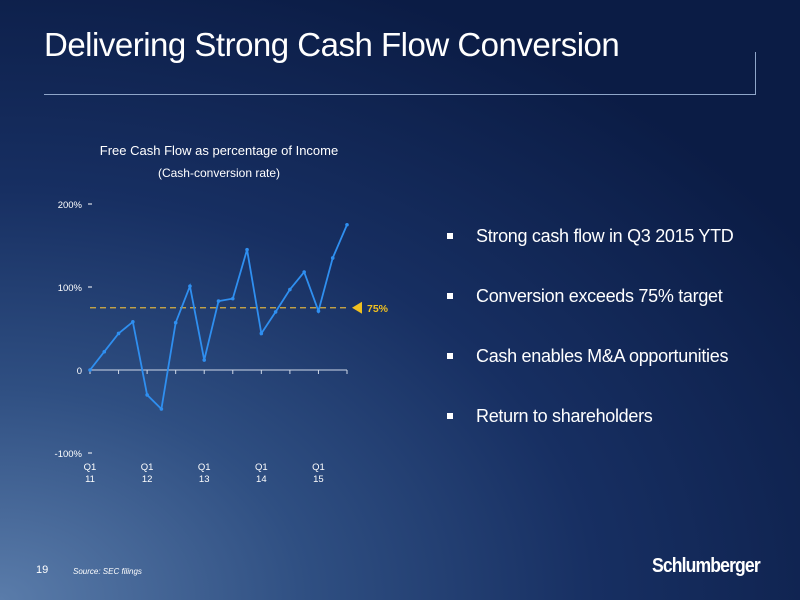 The image size is (800, 600). I want to click on x-tick-label-year: 15, so click(318, 479).